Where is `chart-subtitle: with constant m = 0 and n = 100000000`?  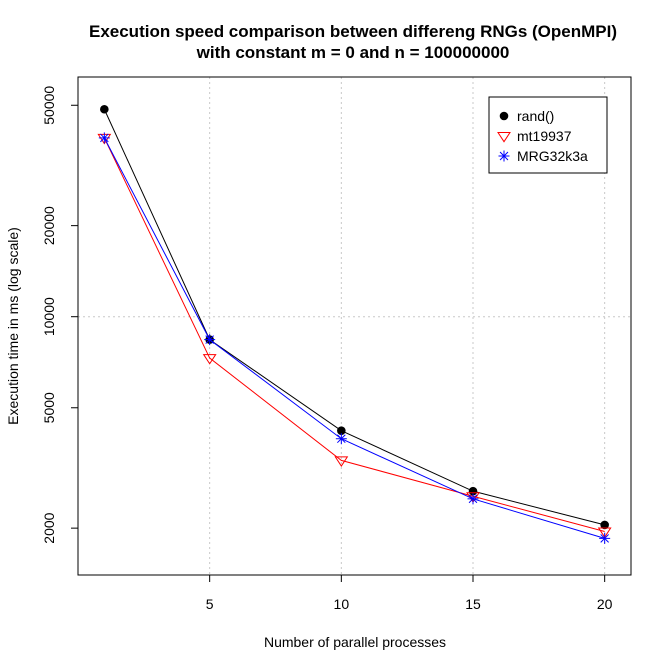
chart-subtitle: with constant m = 0 and n = 100000000 is located at coordinates (353, 52).